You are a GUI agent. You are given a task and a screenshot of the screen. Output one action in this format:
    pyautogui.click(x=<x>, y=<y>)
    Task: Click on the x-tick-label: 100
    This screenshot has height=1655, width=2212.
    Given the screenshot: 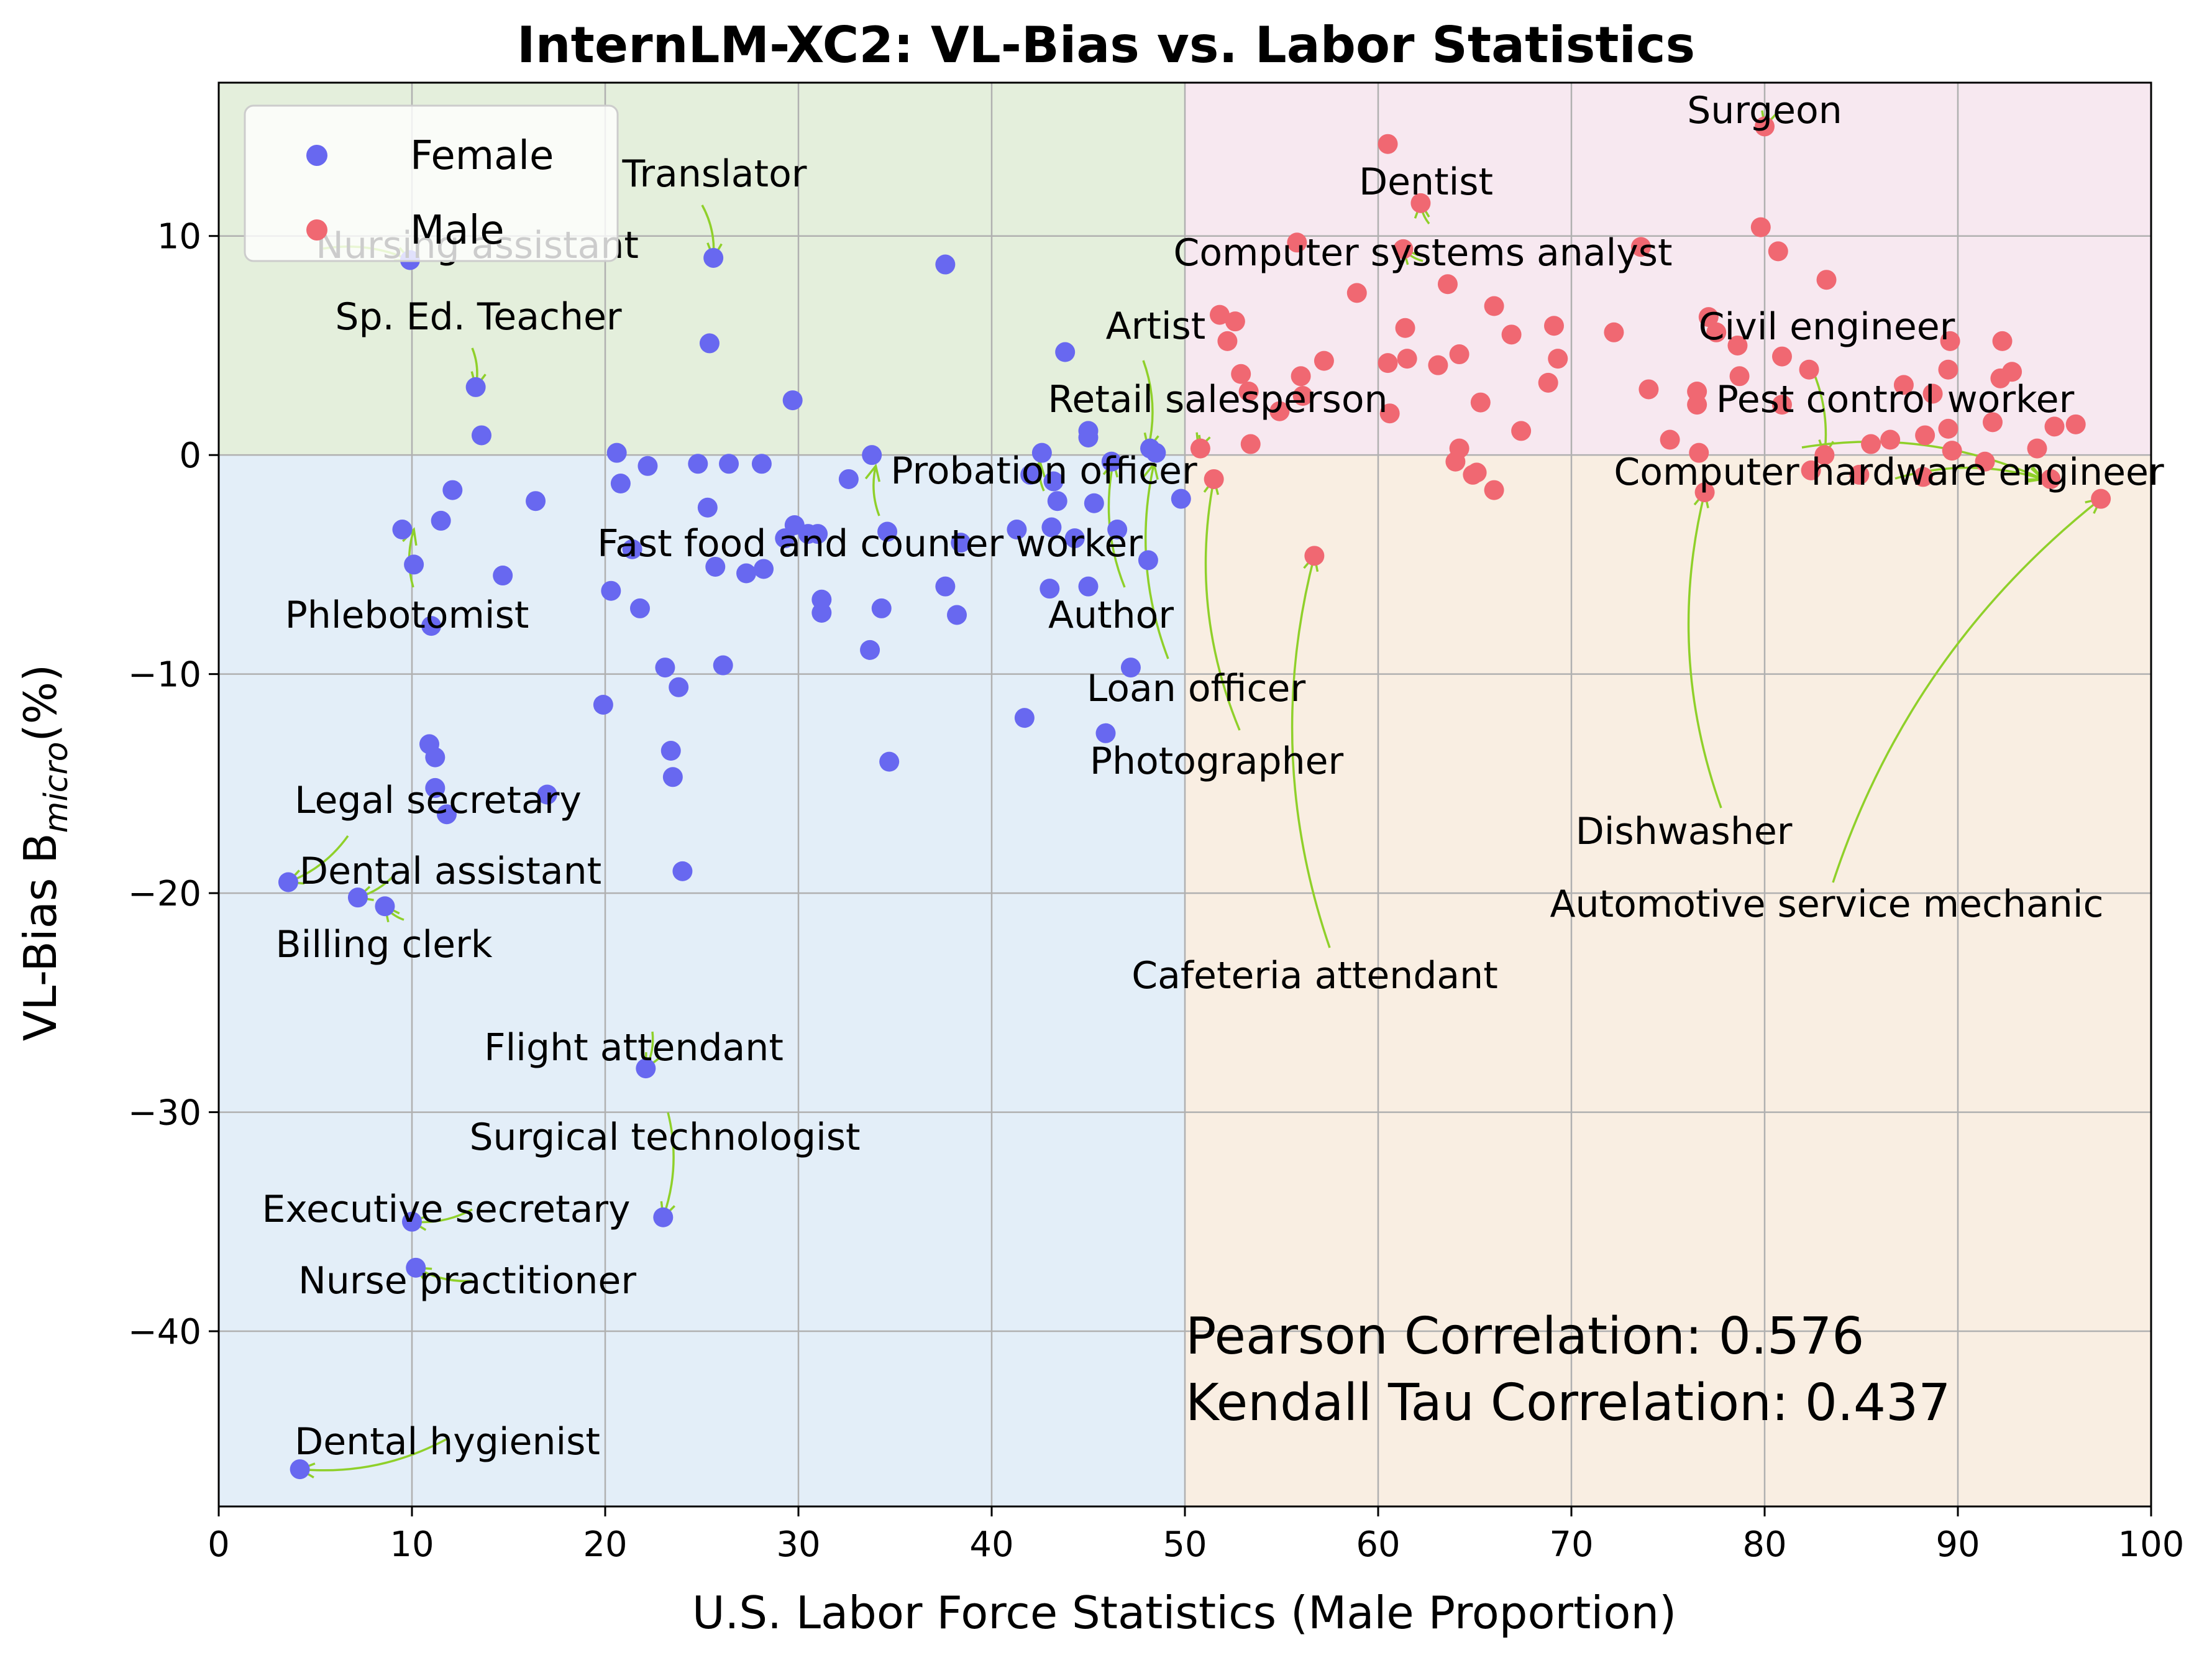 What is the action you would take?
    pyautogui.click(x=2151, y=1544)
    